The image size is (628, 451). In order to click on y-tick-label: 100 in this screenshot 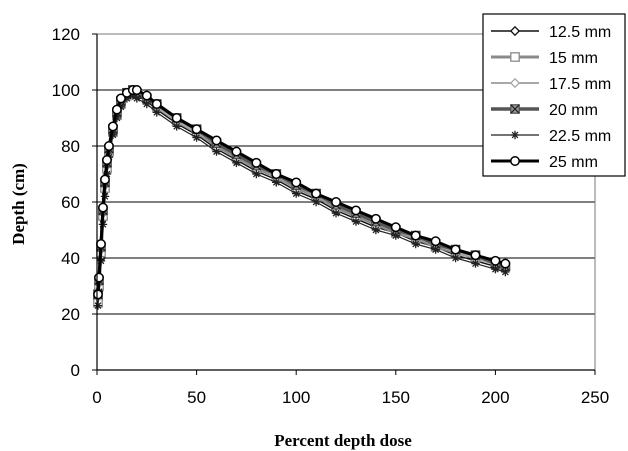, I will do `click(66, 90)`.